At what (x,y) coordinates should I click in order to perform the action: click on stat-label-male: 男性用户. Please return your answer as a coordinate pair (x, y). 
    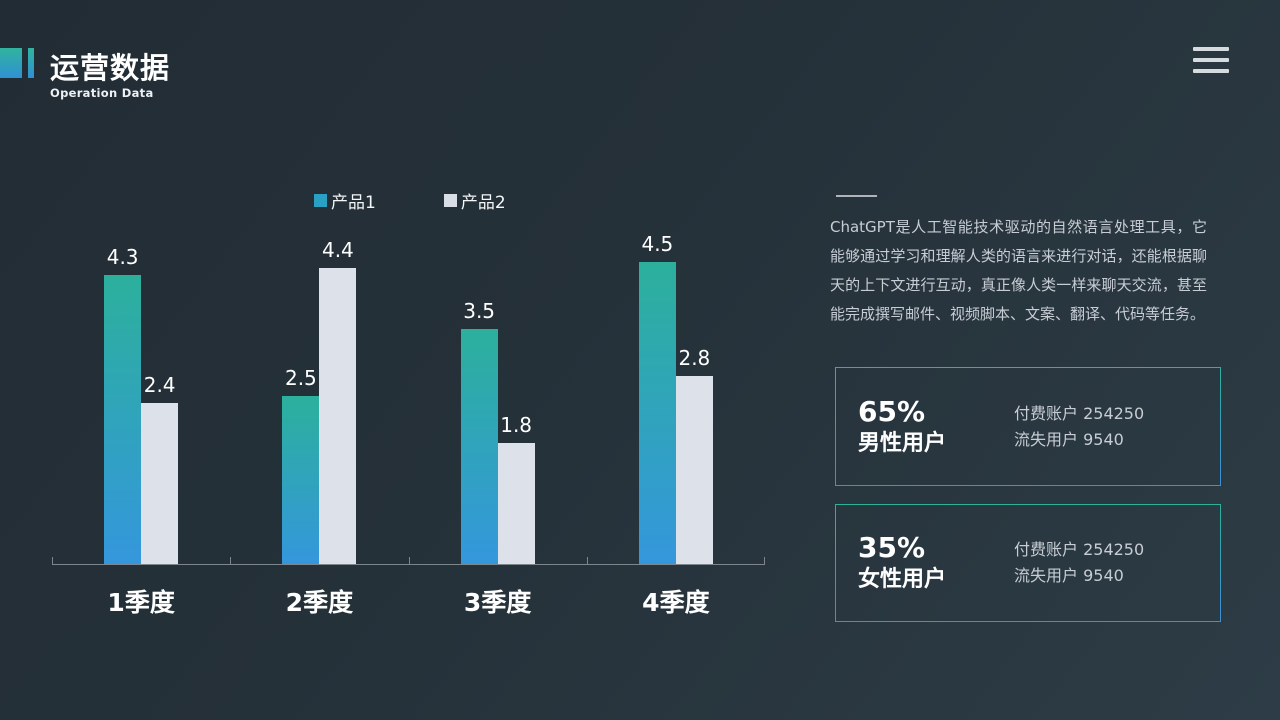
    Looking at the image, I should click on (902, 443).